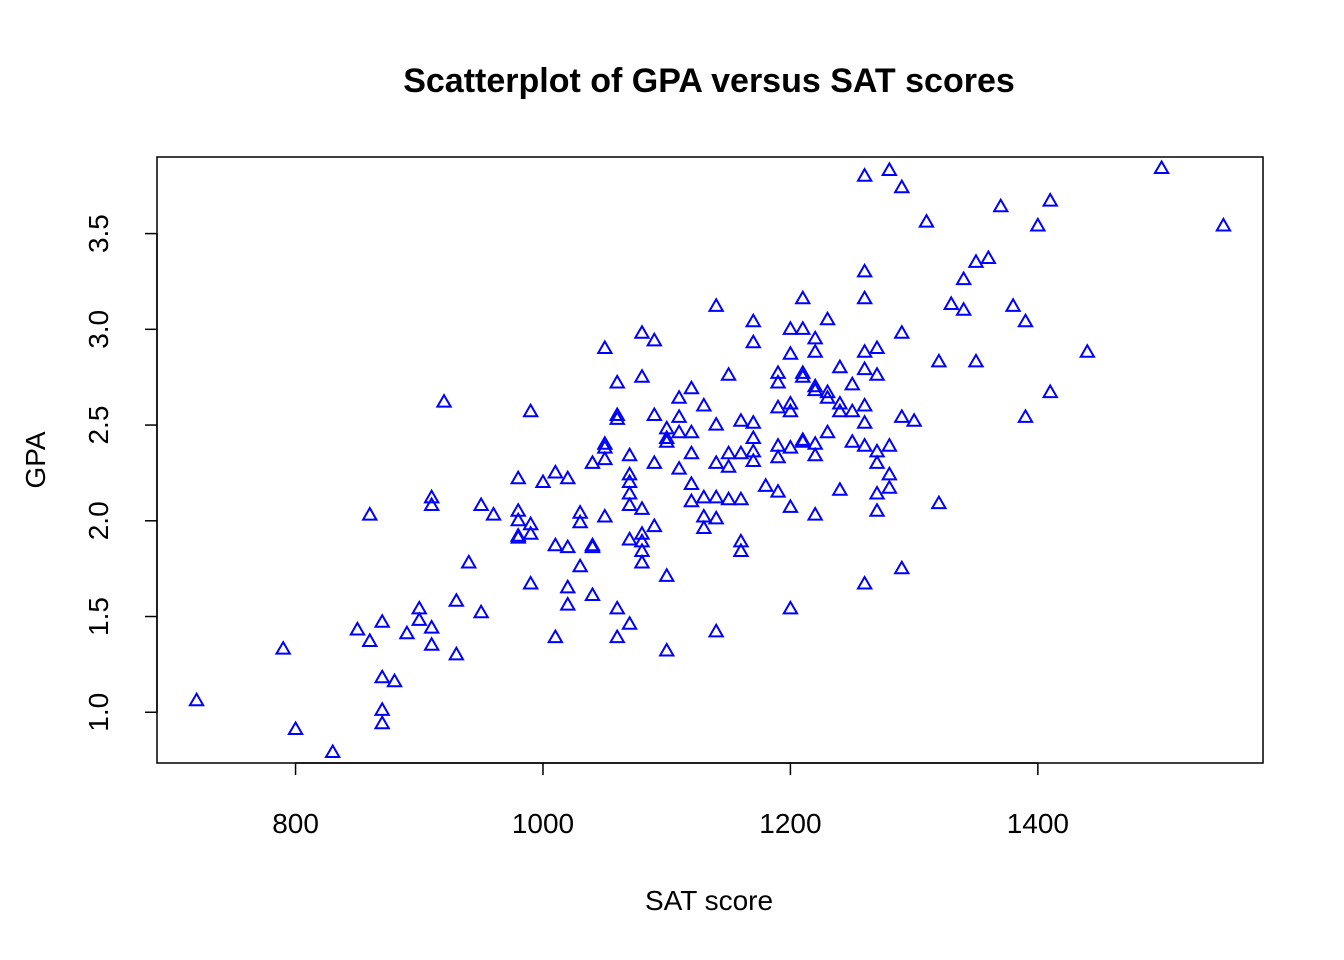  I want to click on x-tick-label: 1400, so click(1038, 823).